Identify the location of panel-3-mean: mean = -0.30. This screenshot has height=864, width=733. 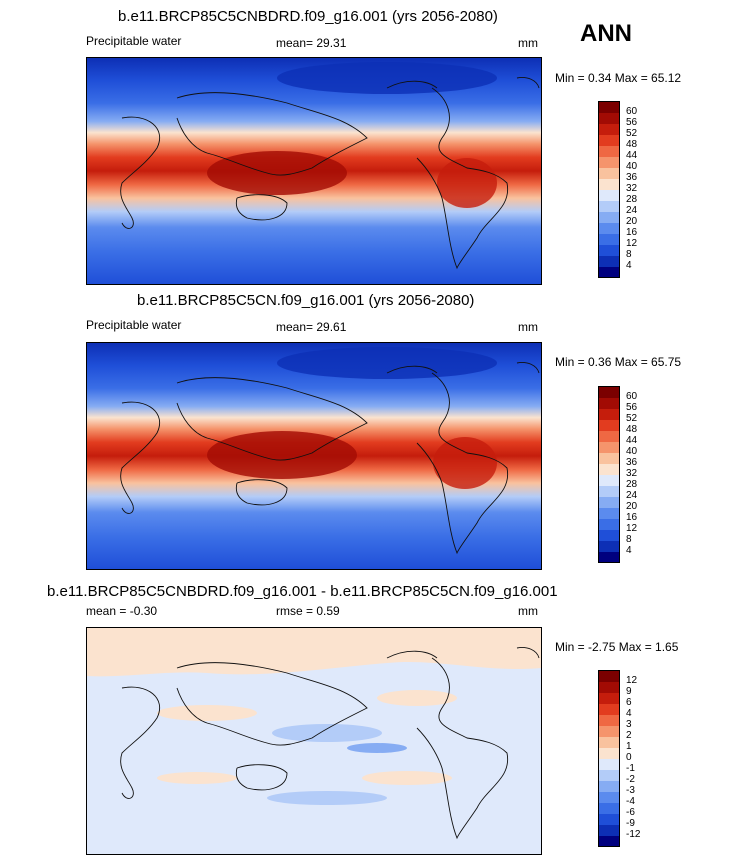
(122, 611).